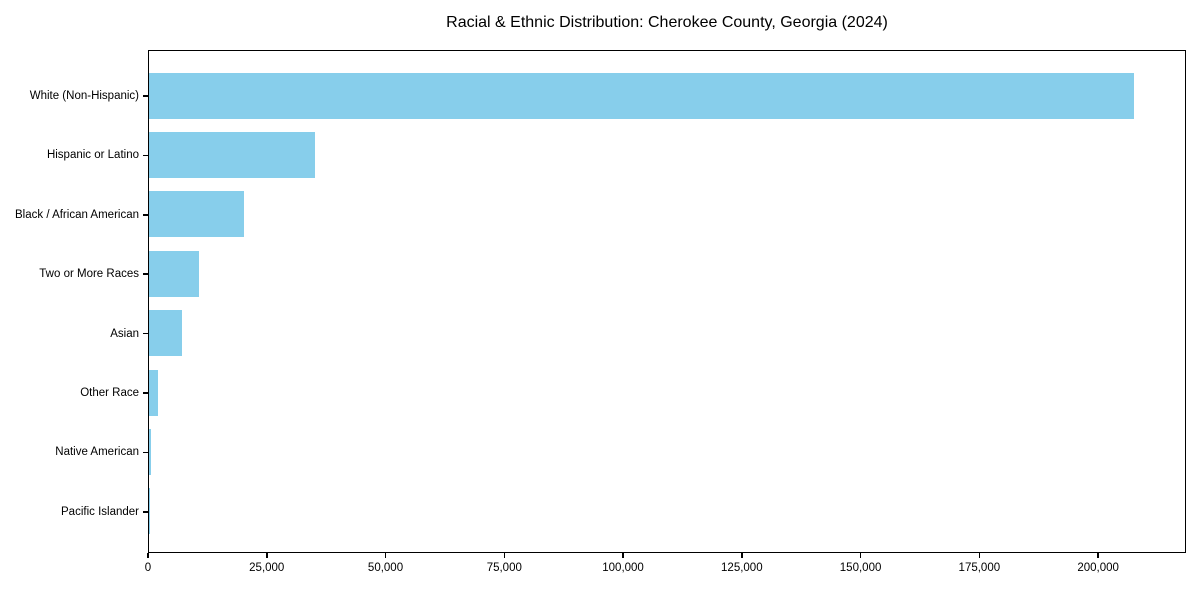 The height and width of the screenshot is (600, 1200). What do you see at coordinates (92, 155) in the screenshot?
I see `y-tick-label: Hispanic or Latino` at bounding box center [92, 155].